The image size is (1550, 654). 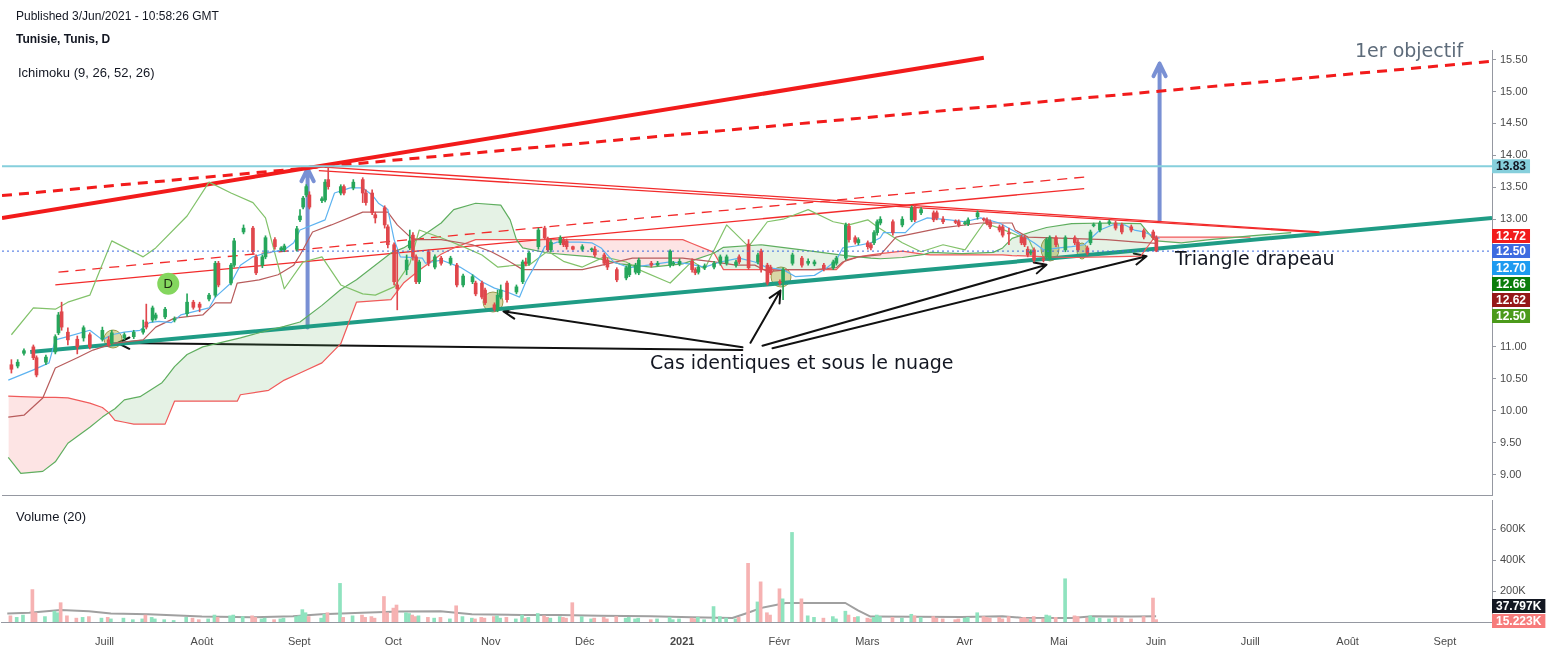 What do you see at coordinates (118, 16) in the screenshot?
I see `text: Published 3/Jun/2021 - 10:58:26 GMT` at bounding box center [118, 16].